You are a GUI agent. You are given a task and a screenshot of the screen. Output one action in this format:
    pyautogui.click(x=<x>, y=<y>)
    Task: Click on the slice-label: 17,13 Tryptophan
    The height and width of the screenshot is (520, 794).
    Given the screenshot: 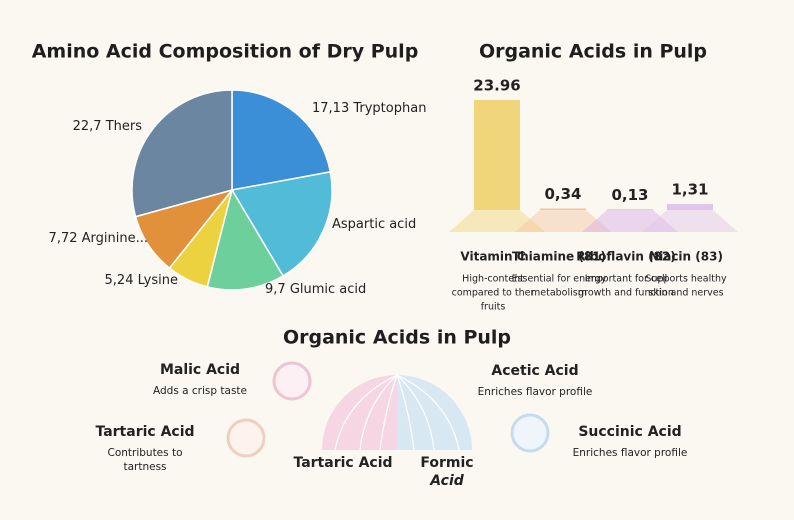 What is the action you would take?
    pyautogui.click(x=369, y=108)
    